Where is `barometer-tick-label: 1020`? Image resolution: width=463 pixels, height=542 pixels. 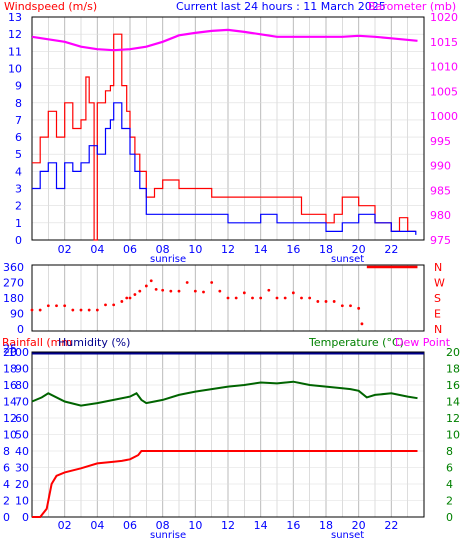
barometer-tick-label: 1020 is located at coordinates (444, 17).